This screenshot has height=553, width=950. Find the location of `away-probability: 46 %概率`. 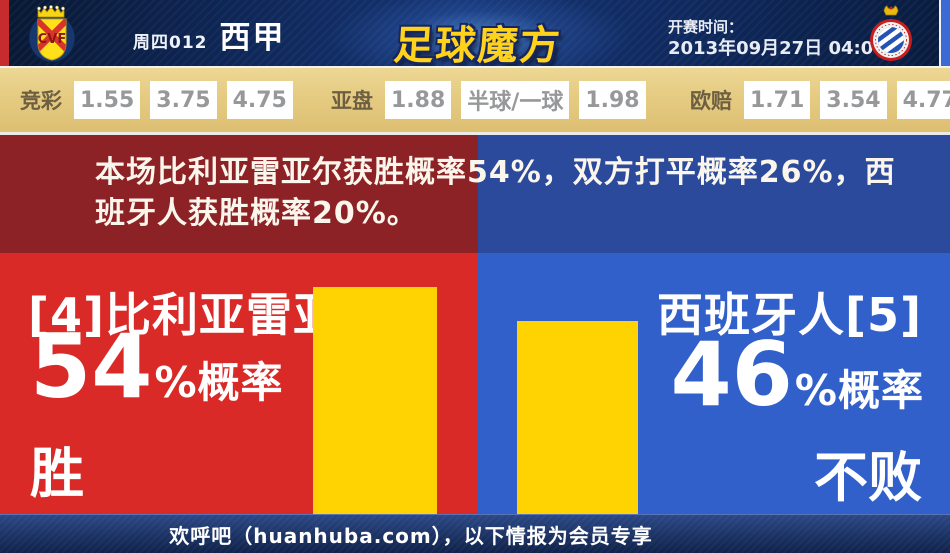

away-probability: 46 %概率 is located at coordinates (797, 374).